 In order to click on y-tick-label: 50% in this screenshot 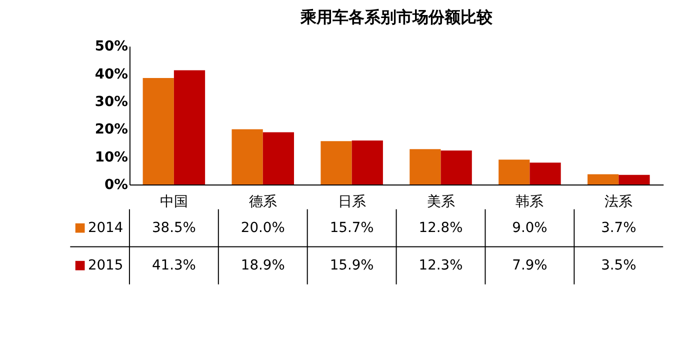, I will do `click(111, 46)`.